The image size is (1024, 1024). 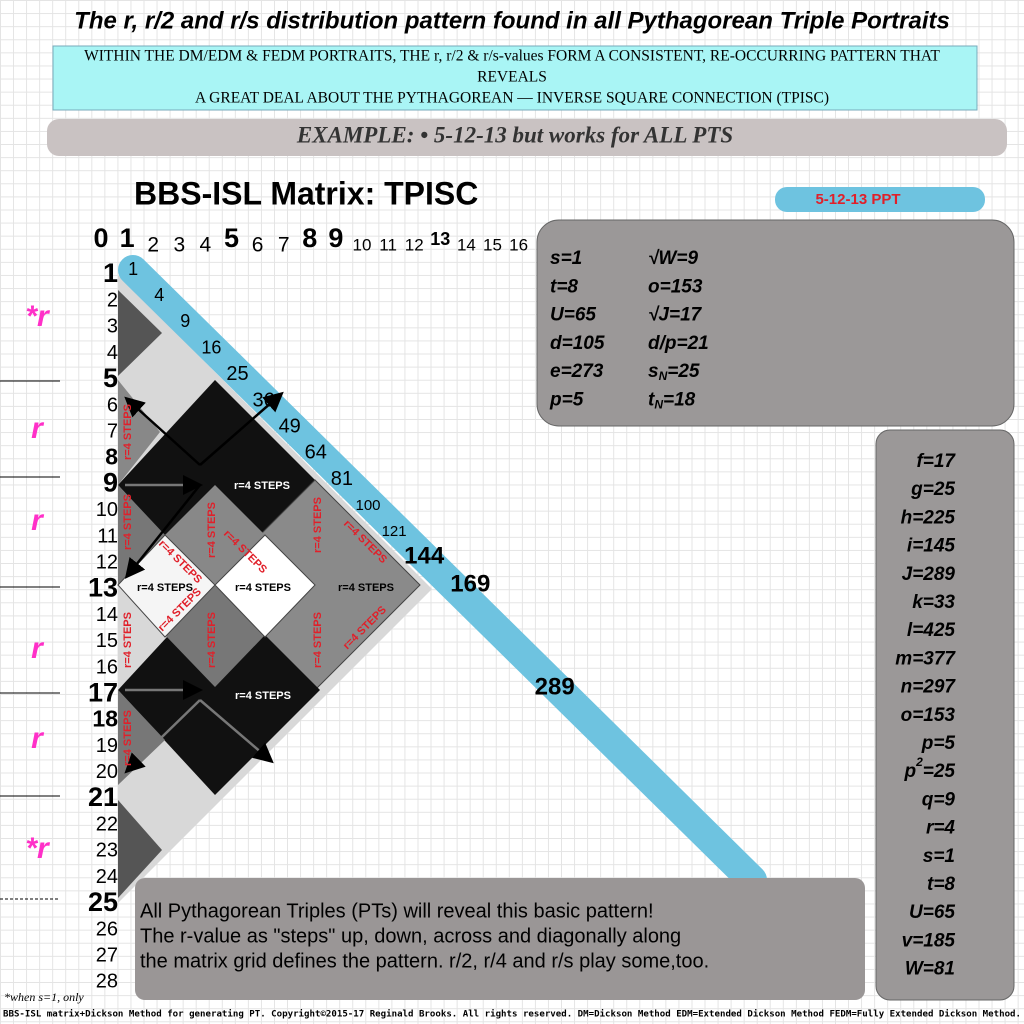 I want to click on square-number: 4, so click(x=159, y=295).